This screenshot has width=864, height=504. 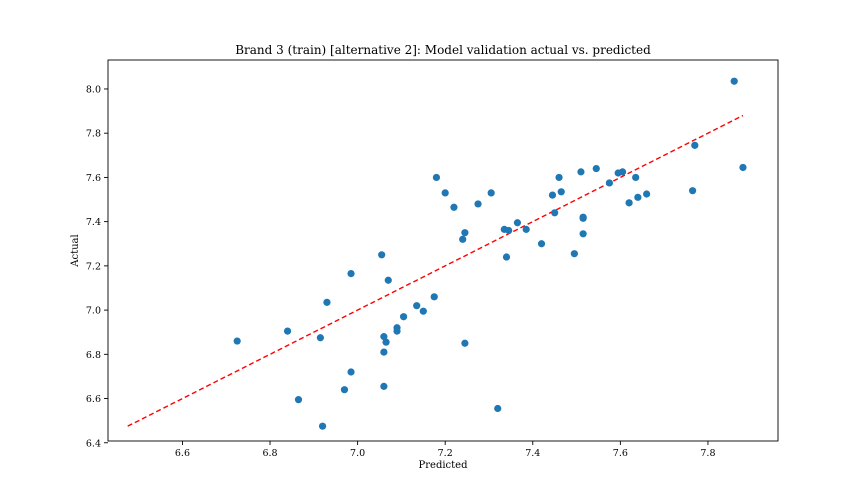 I want to click on x-tick-label: 7.0, so click(x=357, y=453).